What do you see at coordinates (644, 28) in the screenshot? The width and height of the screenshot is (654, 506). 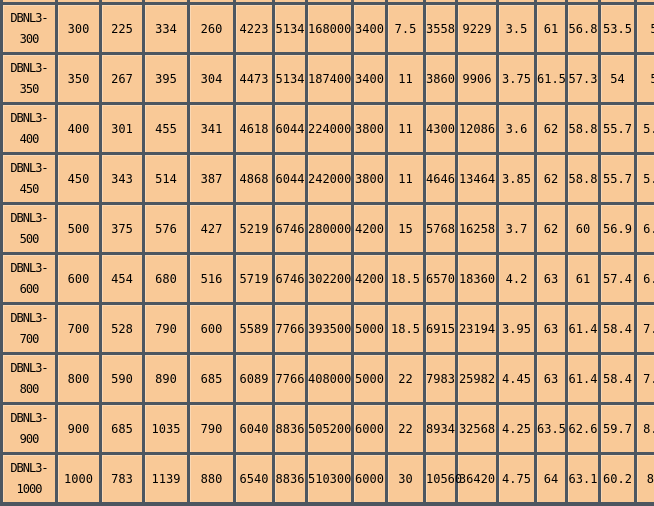 I see `spec-cell: 5` at bounding box center [644, 28].